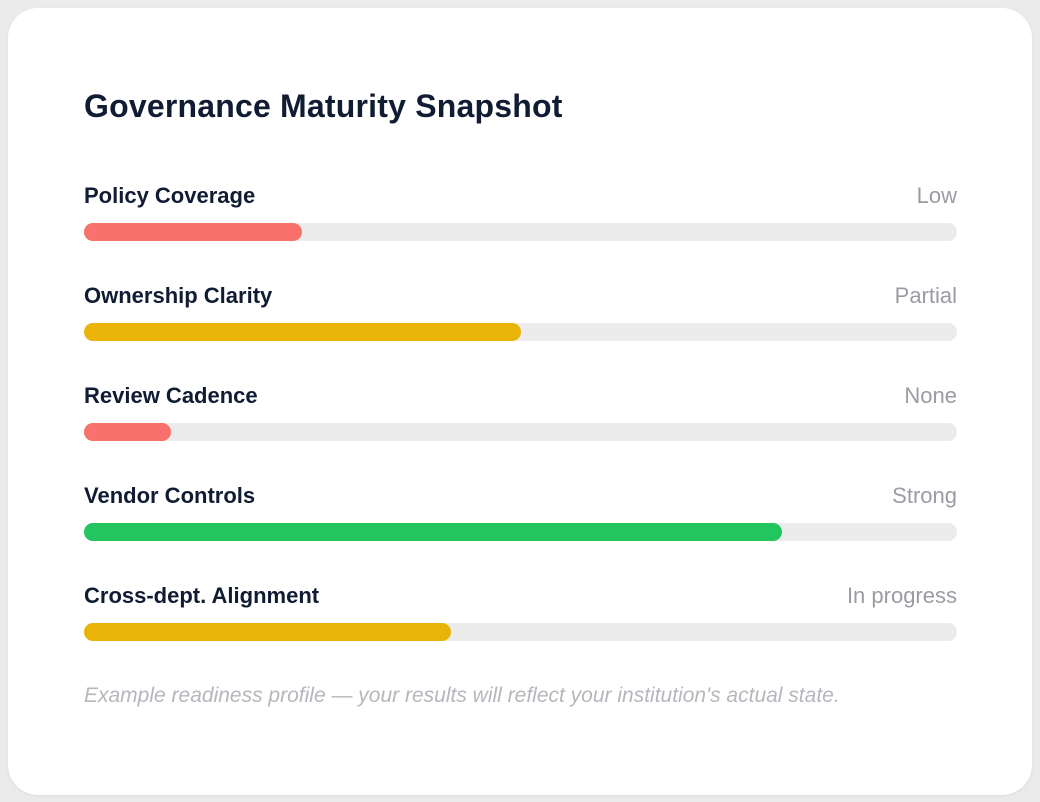  What do you see at coordinates (936, 195) in the screenshot?
I see `row-value: Low` at bounding box center [936, 195].